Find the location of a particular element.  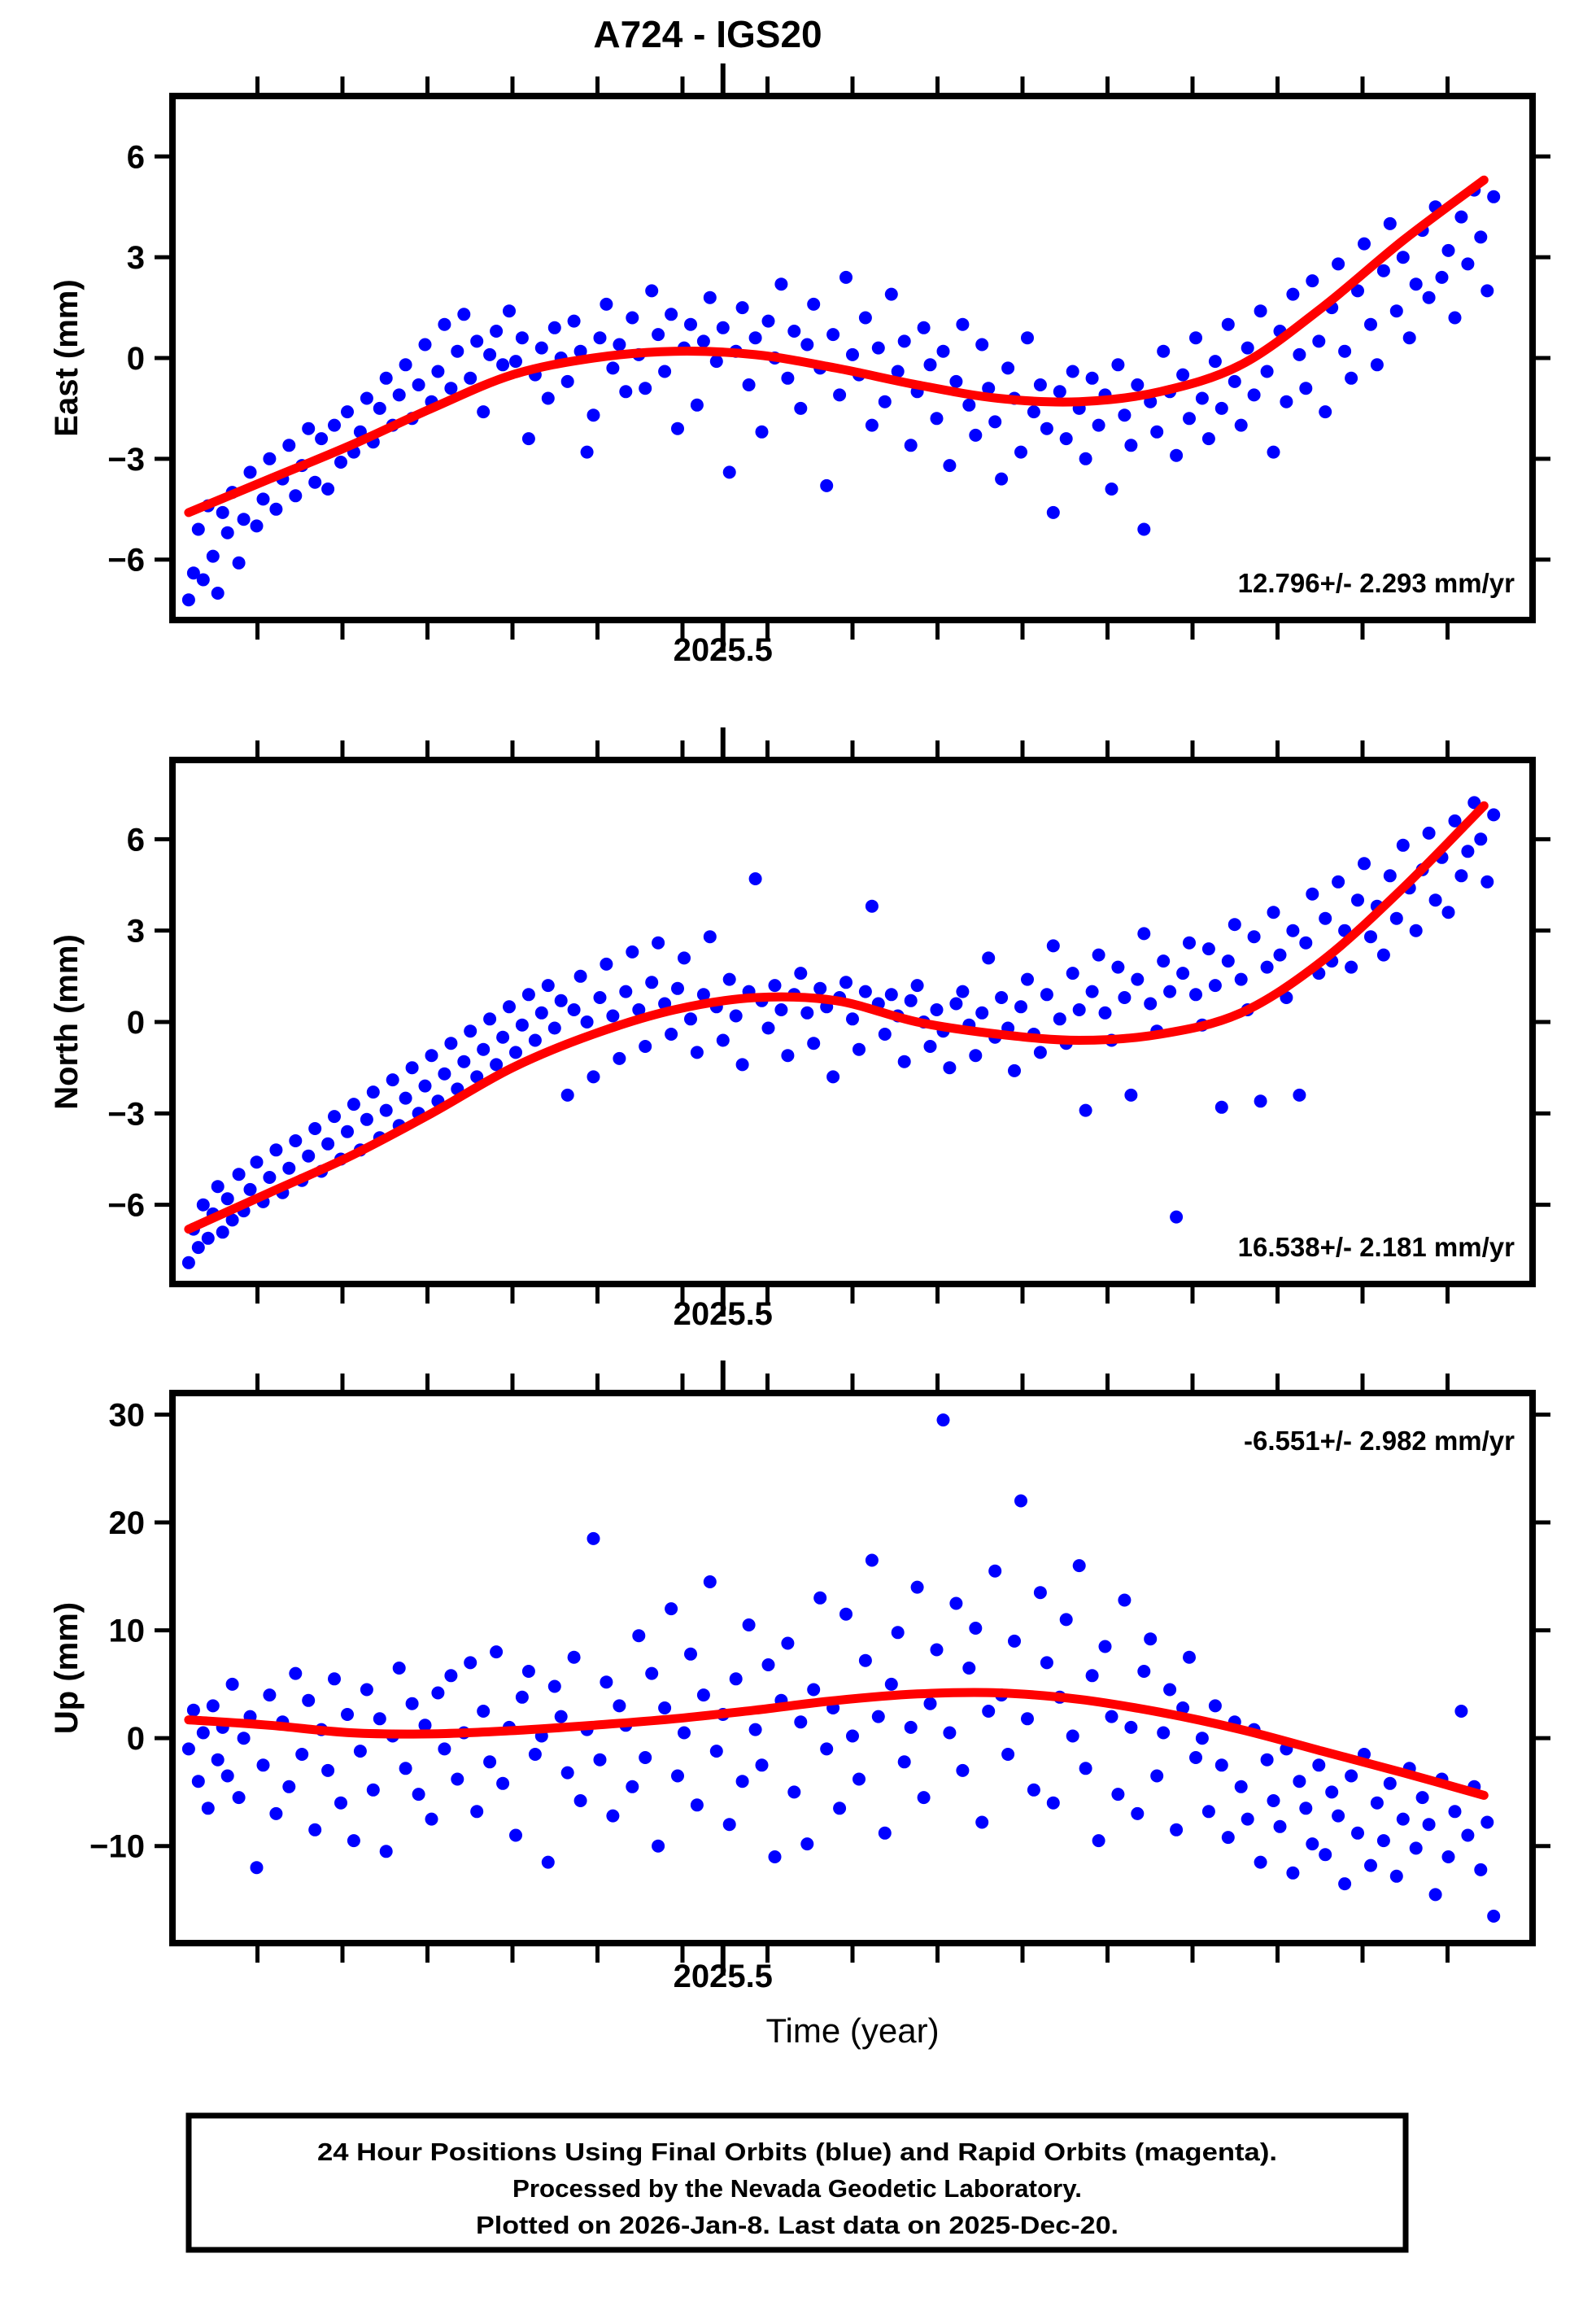

y-tick-label: 10 is located at coordinates (127, 1631).